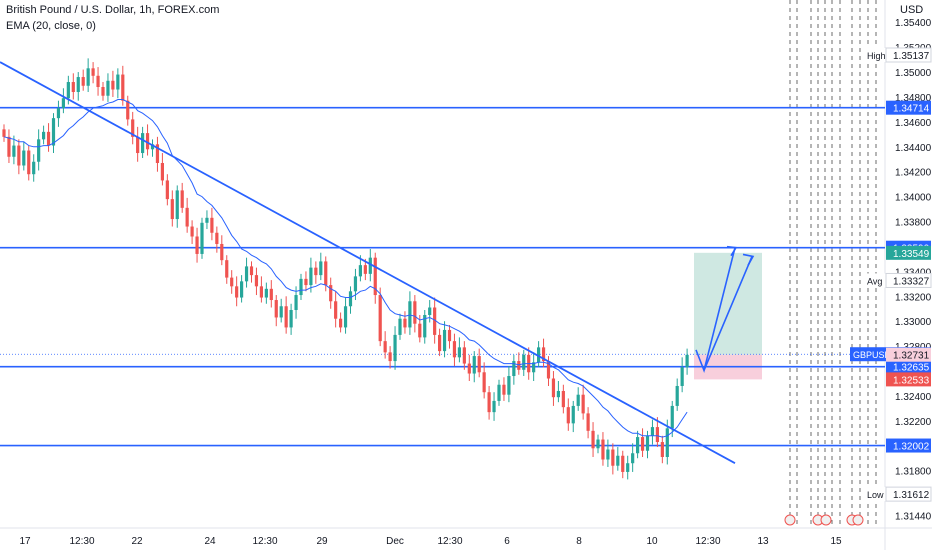  What do you see at coordinates (913, 148) in the screenshot?
I see `y-tick-label: 1.34400` at bounding box center [913, 148].